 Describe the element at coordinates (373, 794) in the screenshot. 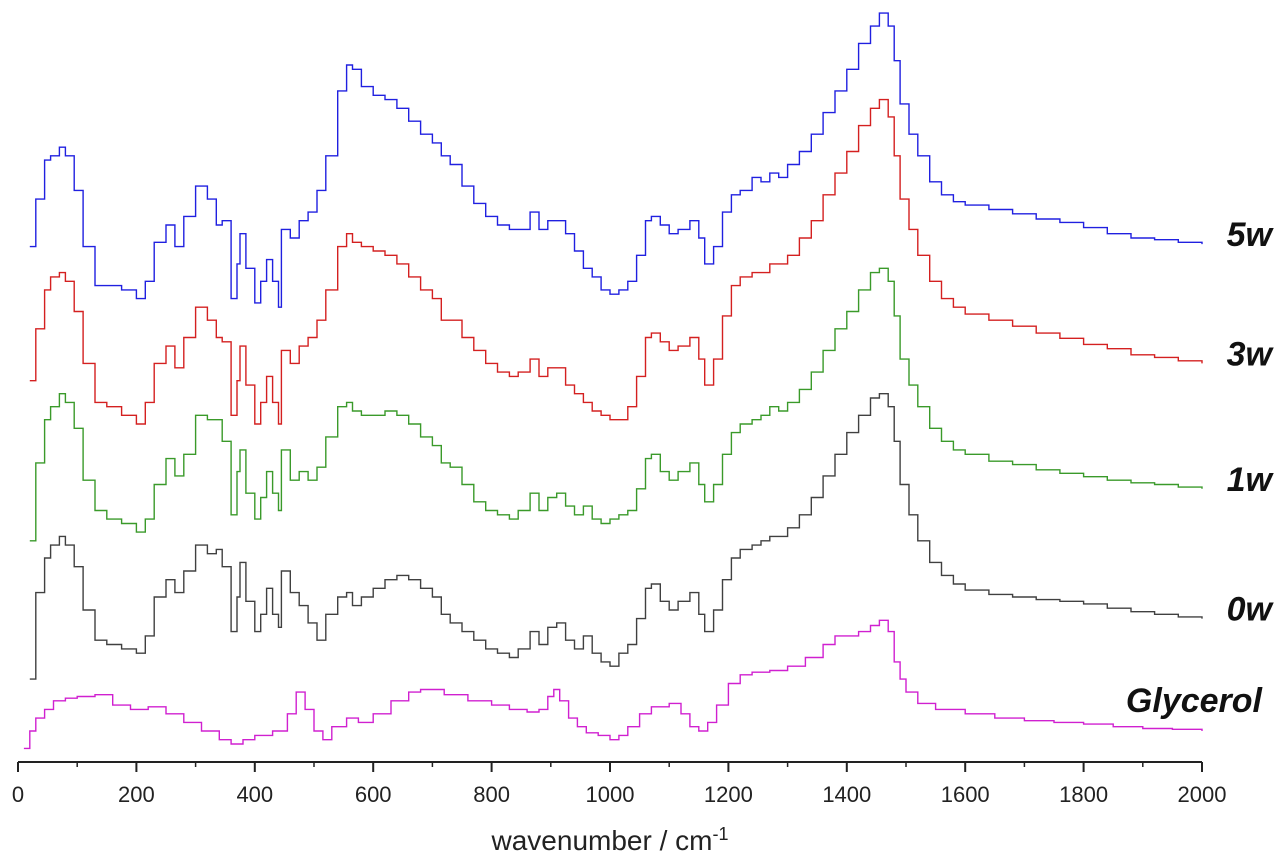

I see `x-tick-label-600: 600` at that location.